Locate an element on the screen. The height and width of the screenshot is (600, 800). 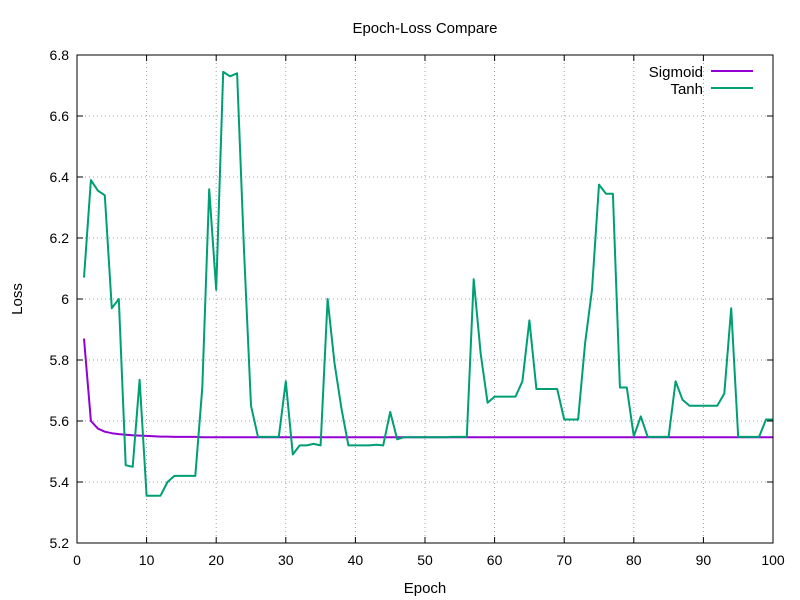
y-axis-label: Loss is located at coordinates (17, 299).